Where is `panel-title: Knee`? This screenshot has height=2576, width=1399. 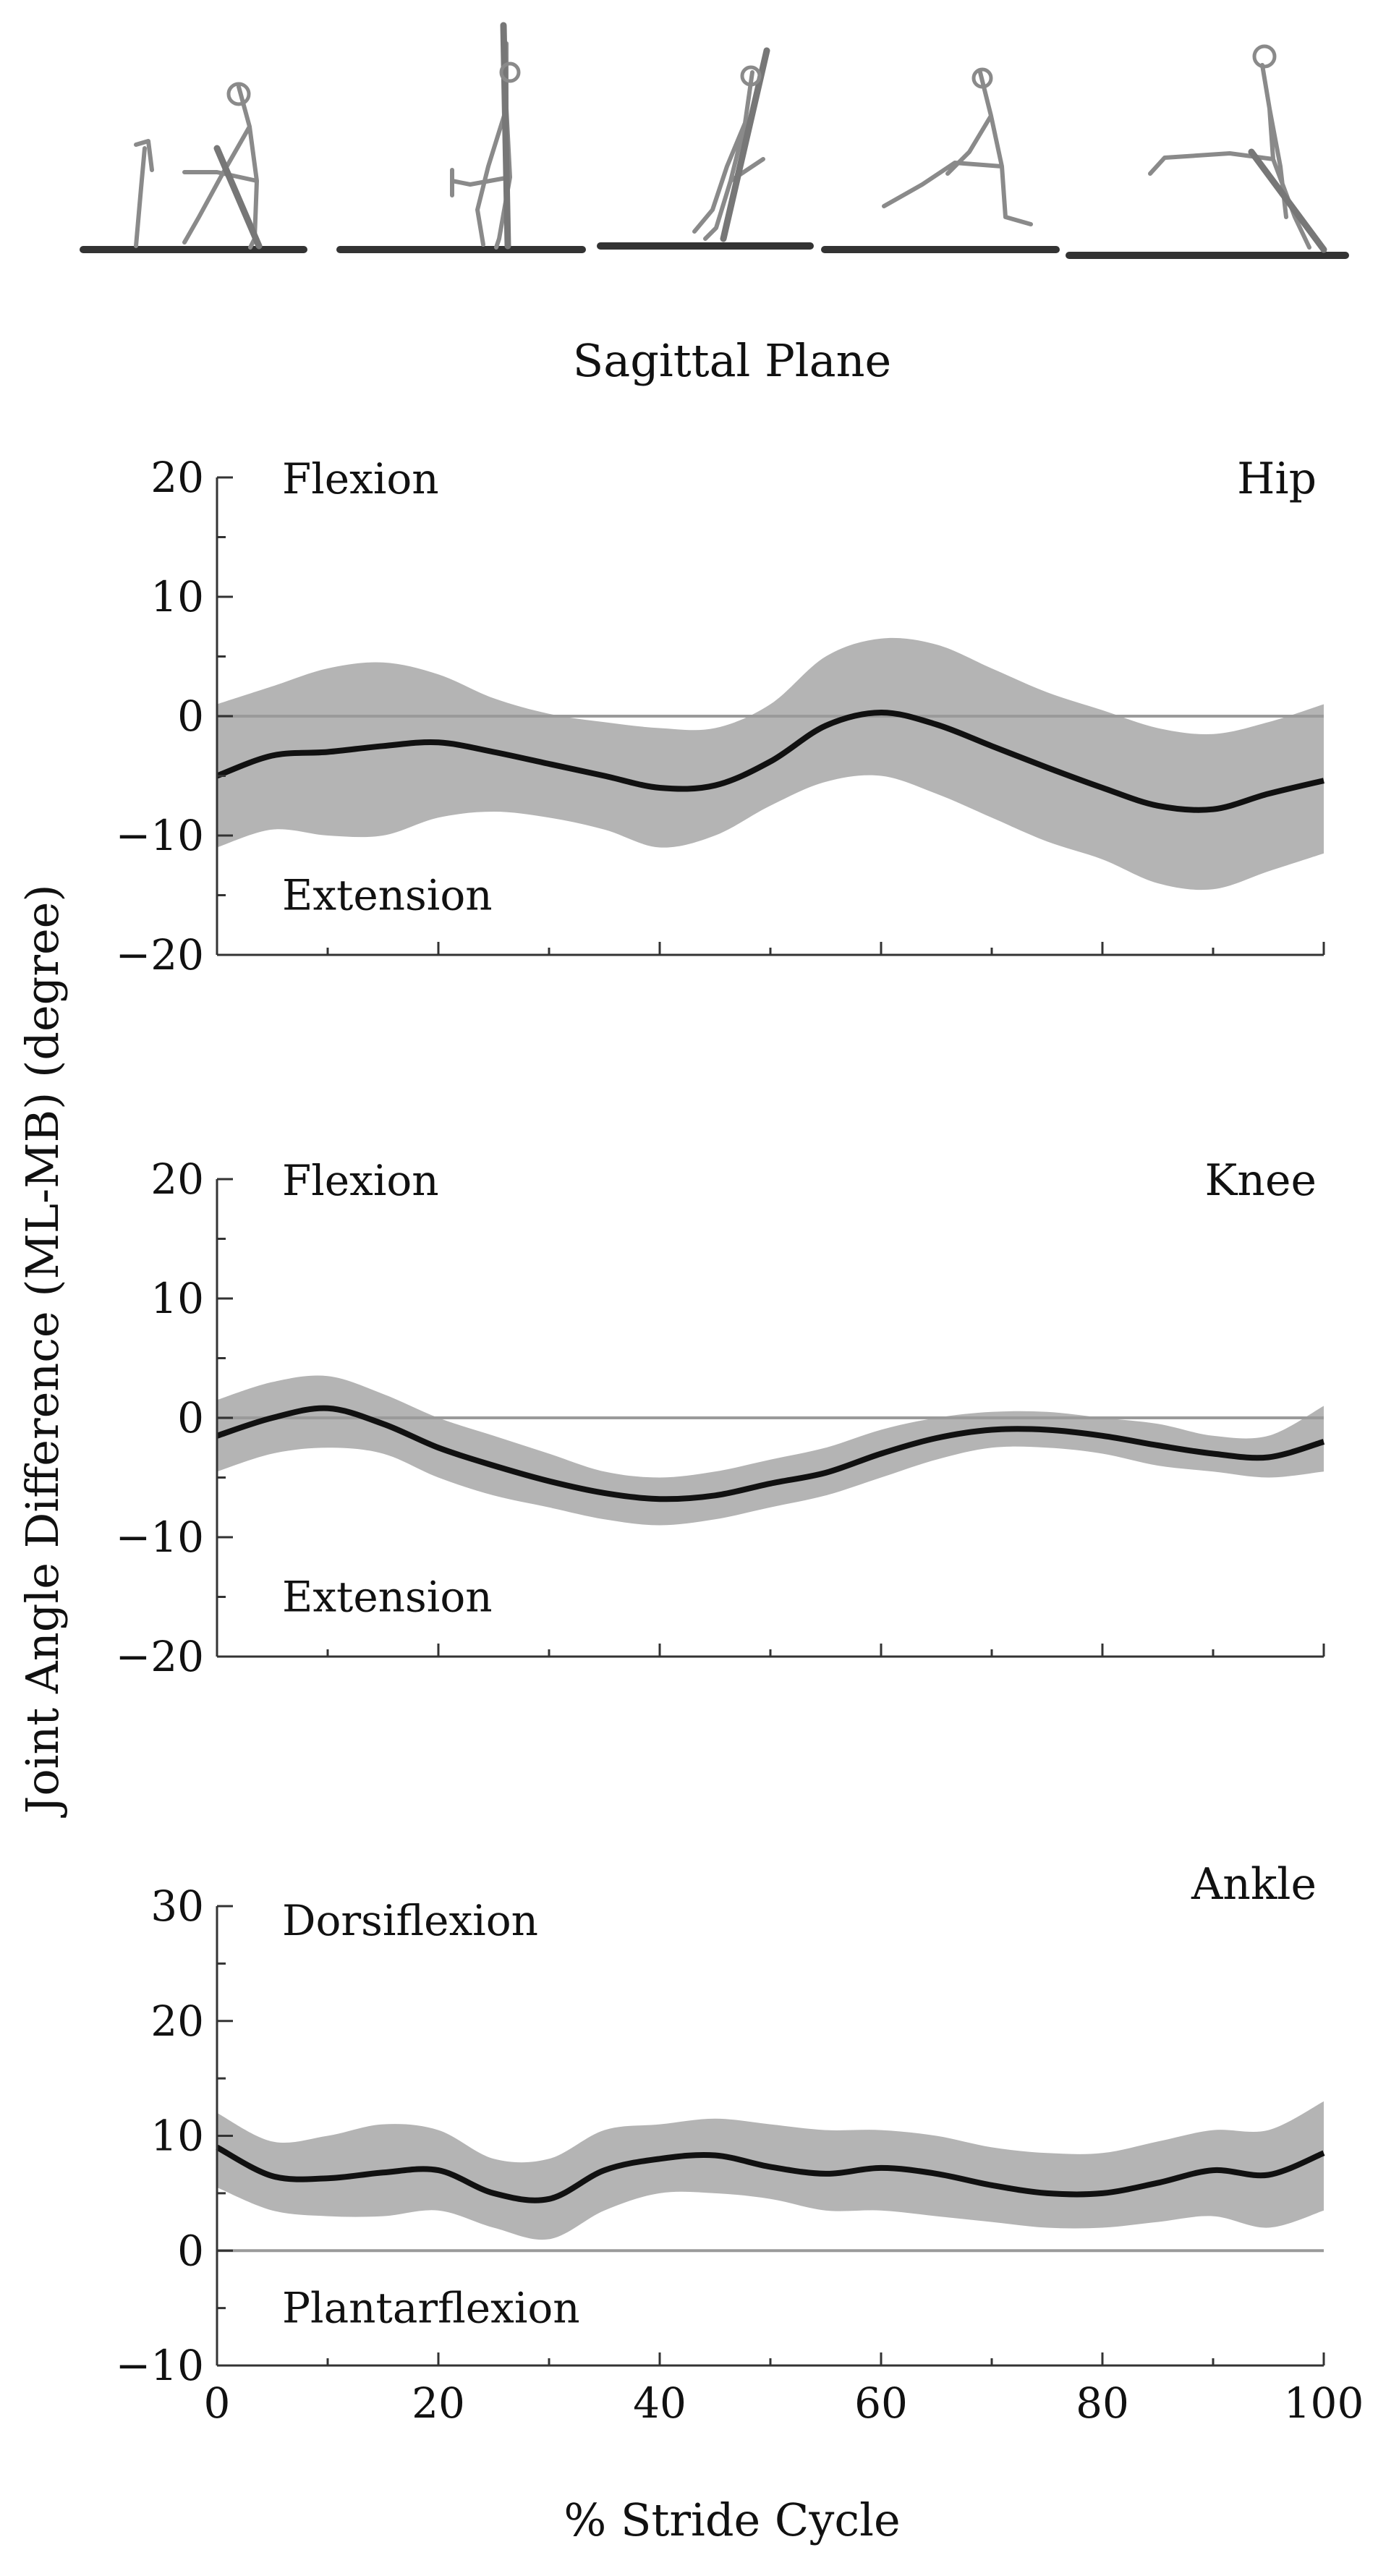 panel-title: Knee is located at coordinates (1261, 1180).